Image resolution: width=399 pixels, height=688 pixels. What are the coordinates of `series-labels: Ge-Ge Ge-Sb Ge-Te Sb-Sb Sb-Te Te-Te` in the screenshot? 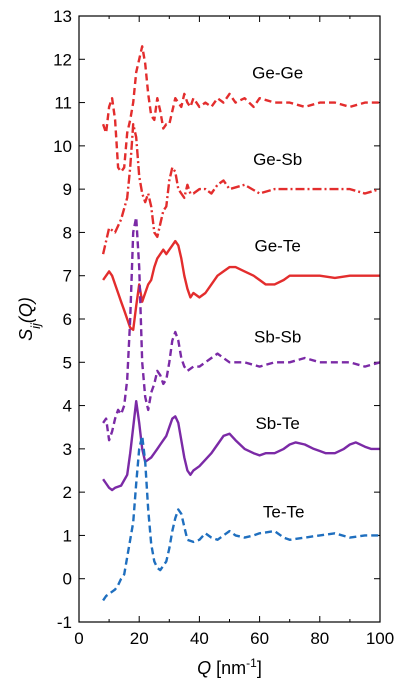 It's located at (278, 292).